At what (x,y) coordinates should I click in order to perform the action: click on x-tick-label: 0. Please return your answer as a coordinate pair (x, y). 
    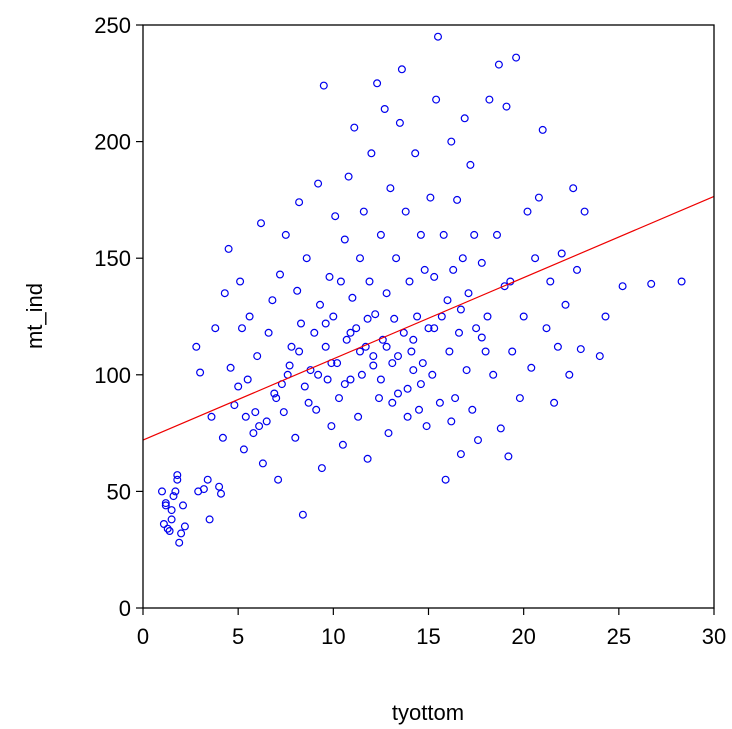
    Looking at the image, I should click on (143, 636).